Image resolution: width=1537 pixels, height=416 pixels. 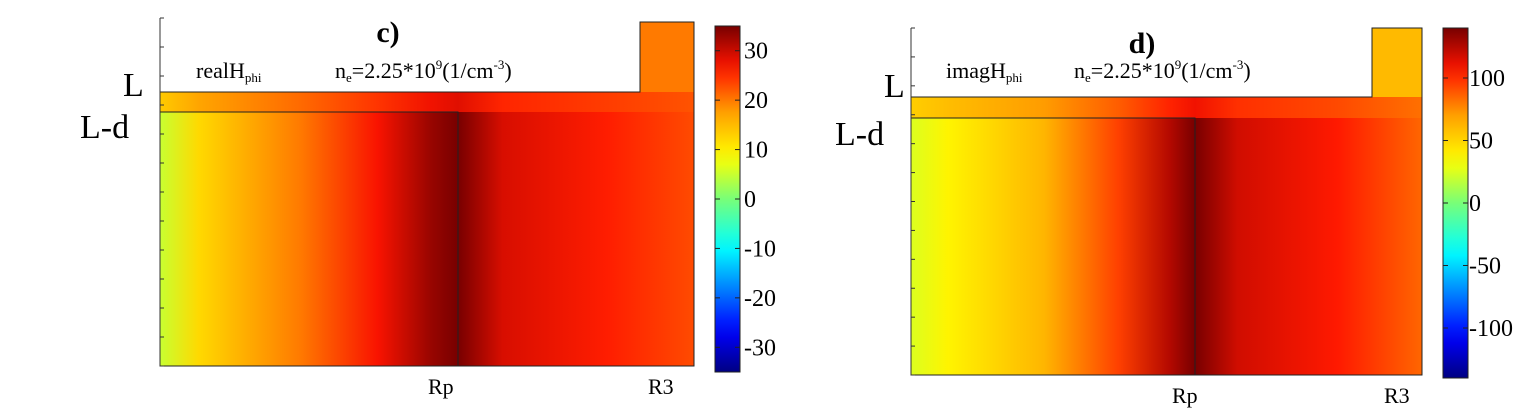 What do you see at coordinates (1491, 329) in the screenshot?
I see `colorbar-tick-label: -100` at bounding box center [1491, 329].